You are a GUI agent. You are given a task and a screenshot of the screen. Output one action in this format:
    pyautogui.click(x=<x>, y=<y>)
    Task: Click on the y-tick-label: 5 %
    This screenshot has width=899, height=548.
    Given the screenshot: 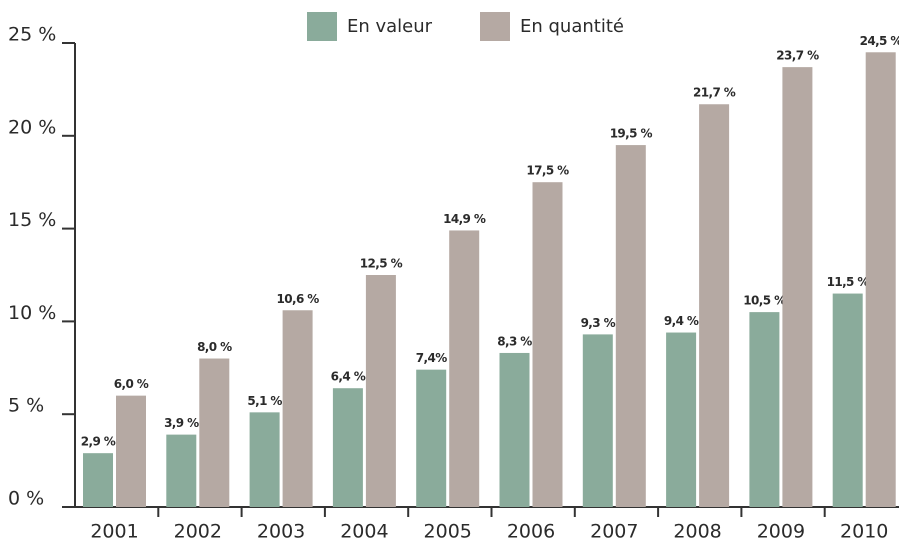 What is the action you would take?
    pyautogui.click(x=26, y=406)
    